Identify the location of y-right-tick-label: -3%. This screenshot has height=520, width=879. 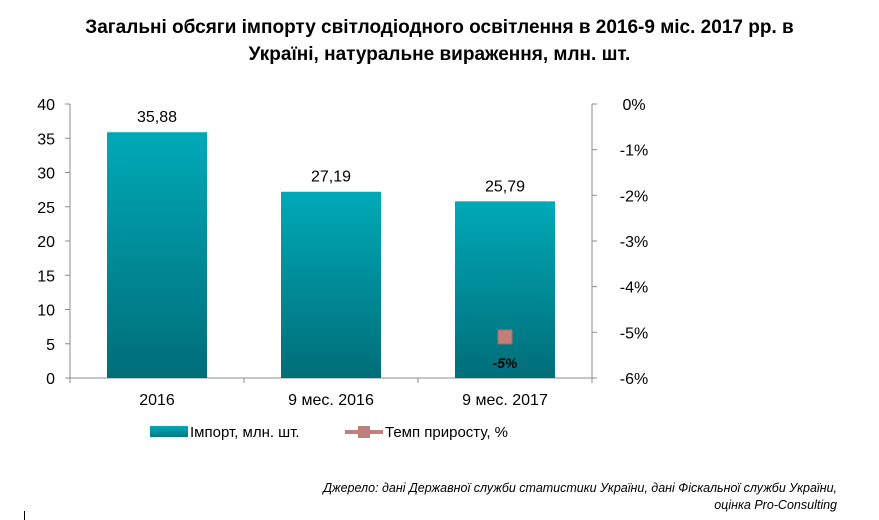
(634, 242).